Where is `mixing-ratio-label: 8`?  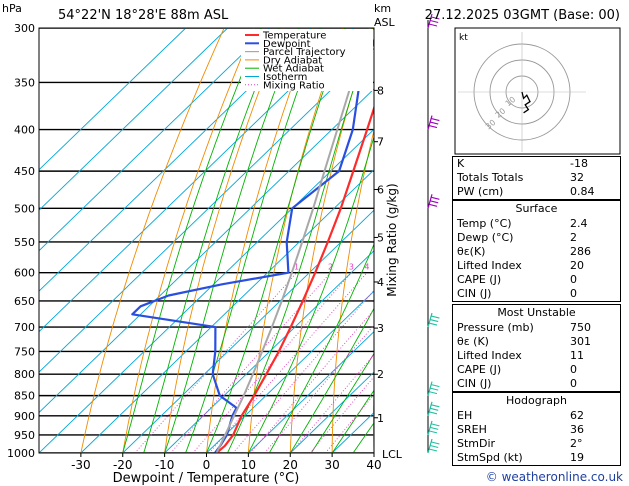
mixing-ratio-label: 8 is located at coordinates (405, 267).